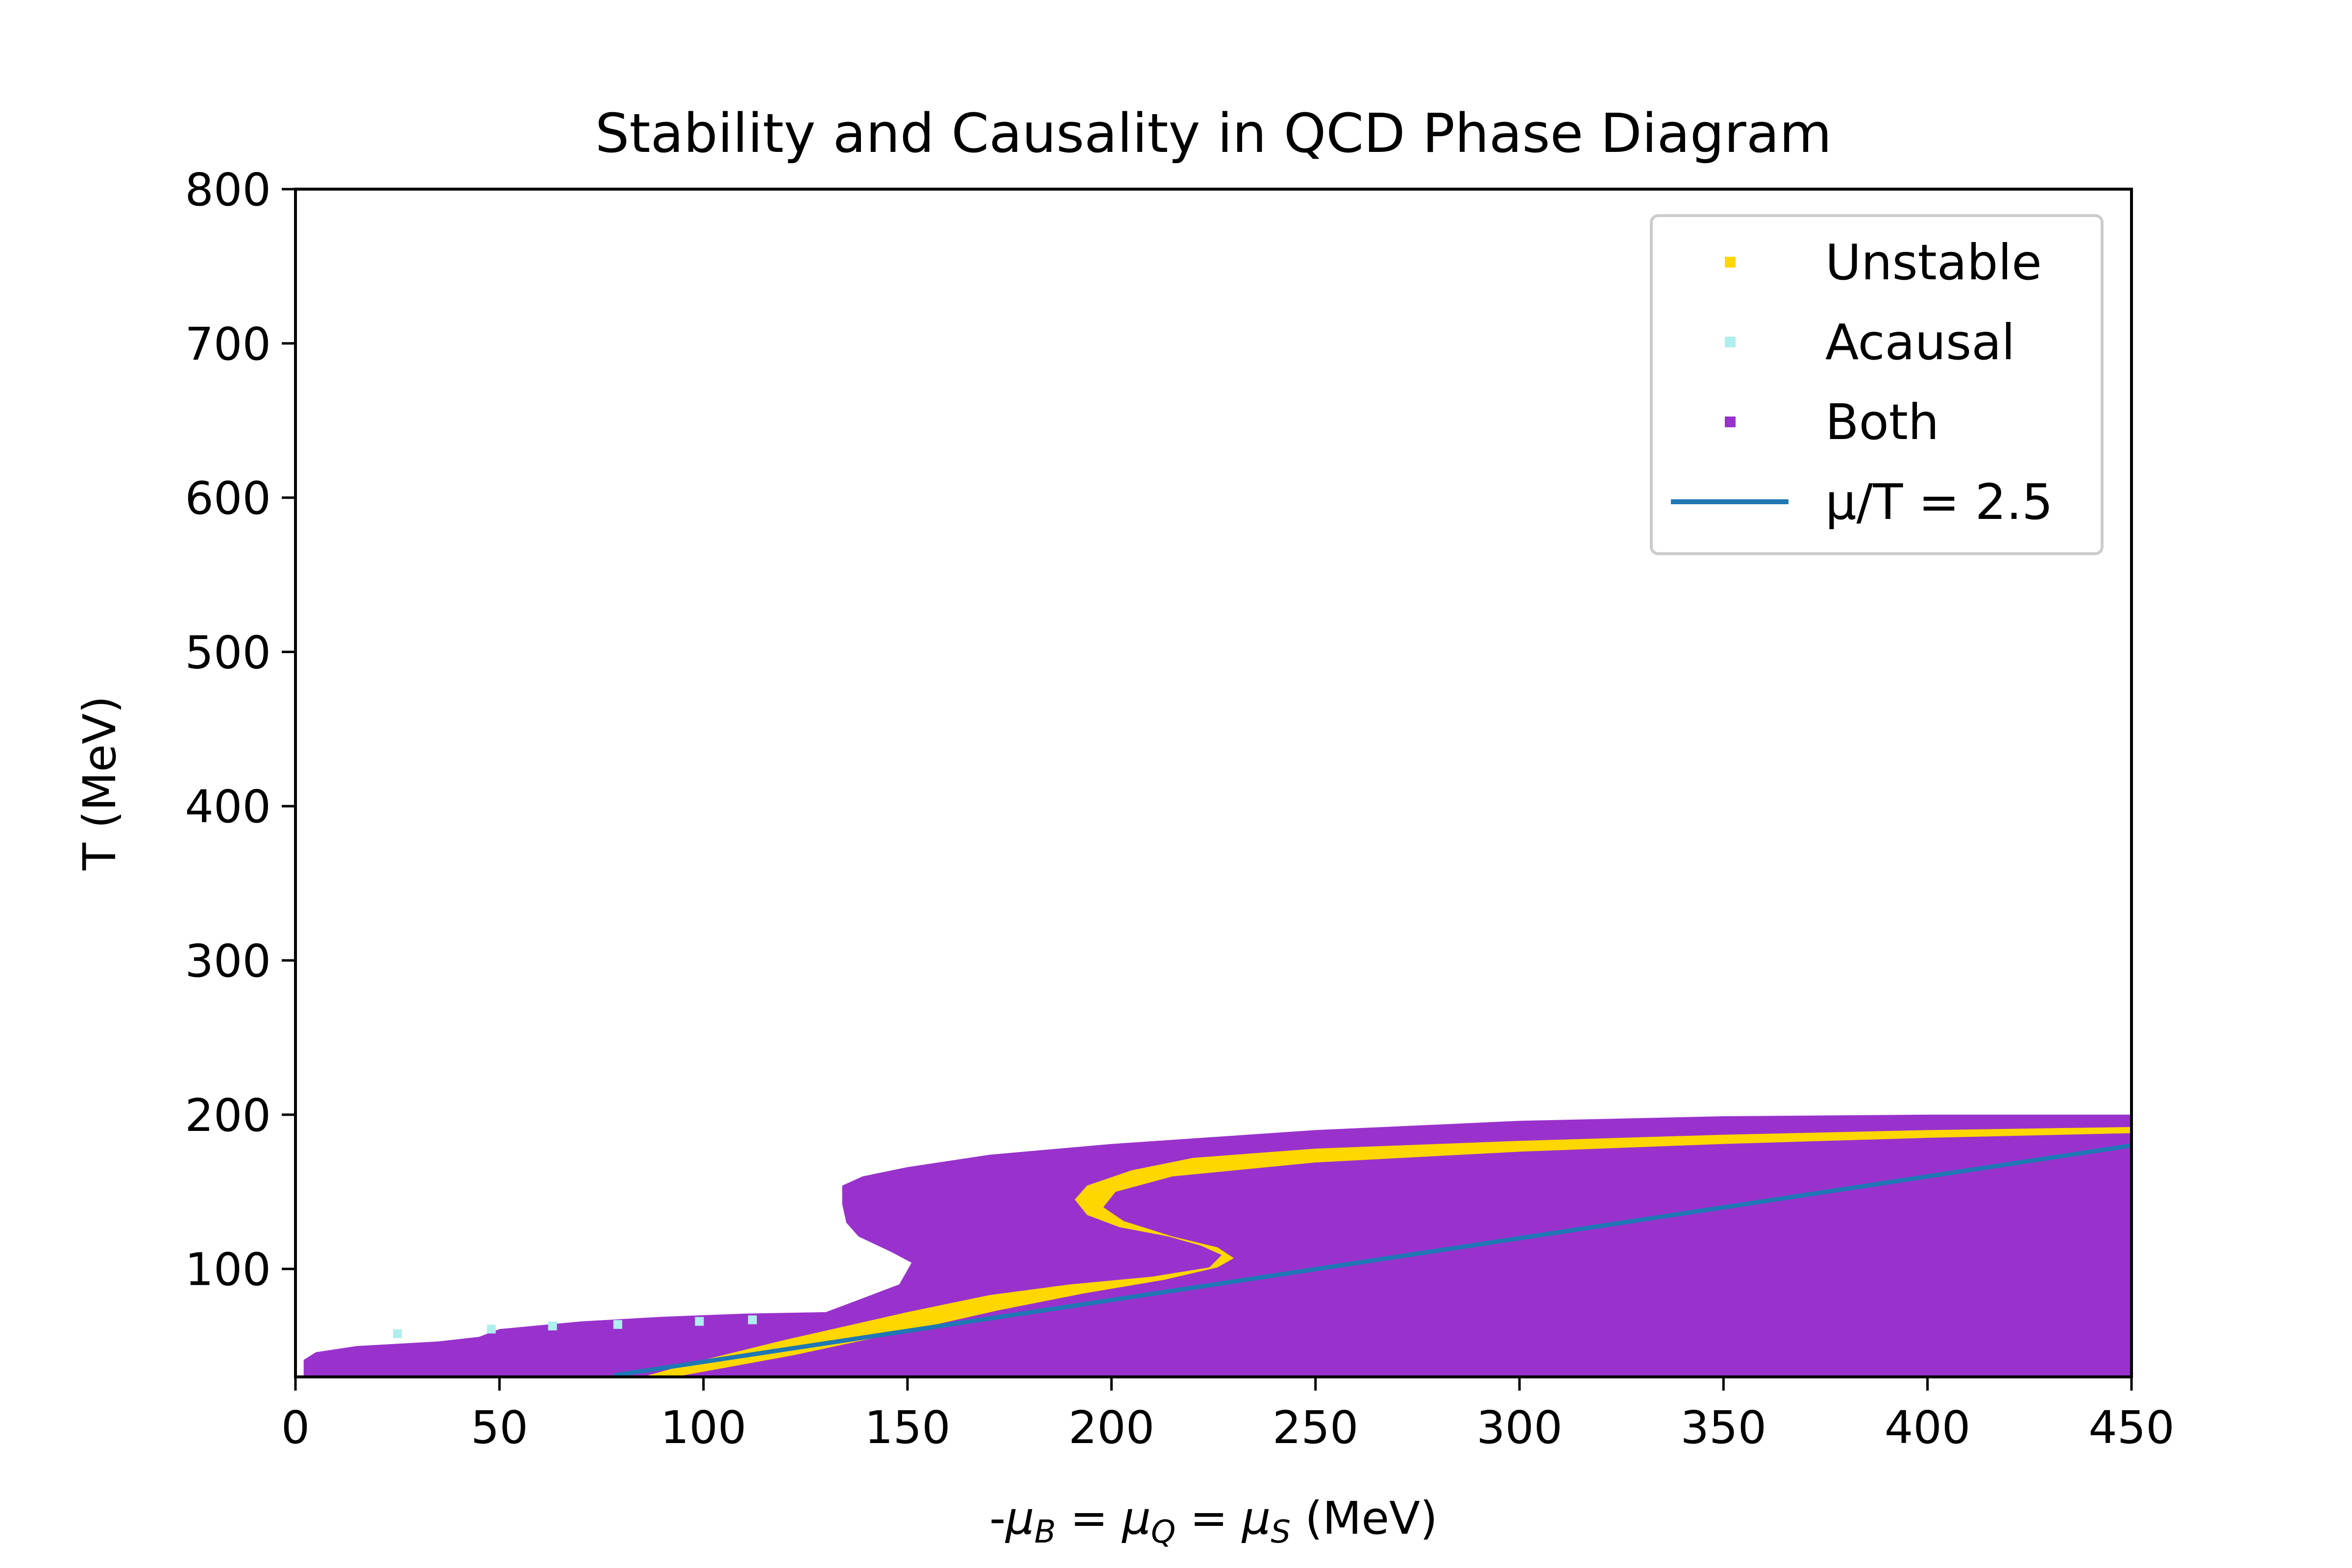 This screenshot has height=1568, width=2352. What do you see at coordinates (1163, 1532) in the screenshot?
I see `x-label-sub-q: Q` at bounding box center [1163, 1532].